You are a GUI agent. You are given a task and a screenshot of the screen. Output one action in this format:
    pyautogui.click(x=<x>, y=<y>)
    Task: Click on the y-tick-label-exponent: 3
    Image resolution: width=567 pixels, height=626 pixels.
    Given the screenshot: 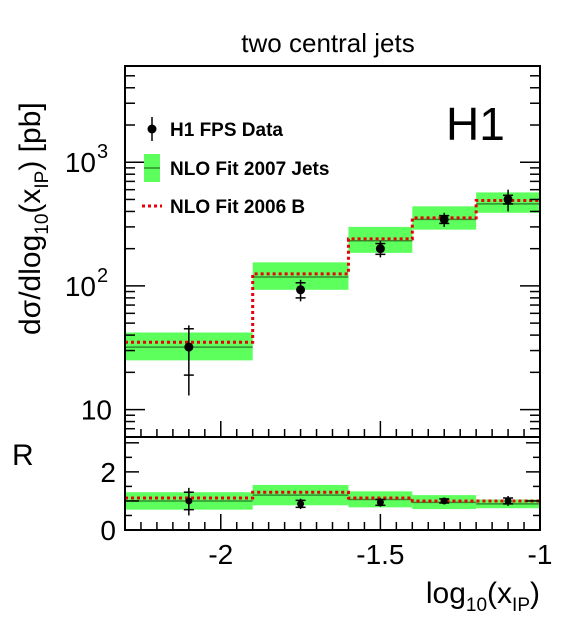 What is the action you would take?
    pyautogui.click(x=102, y=152)
    